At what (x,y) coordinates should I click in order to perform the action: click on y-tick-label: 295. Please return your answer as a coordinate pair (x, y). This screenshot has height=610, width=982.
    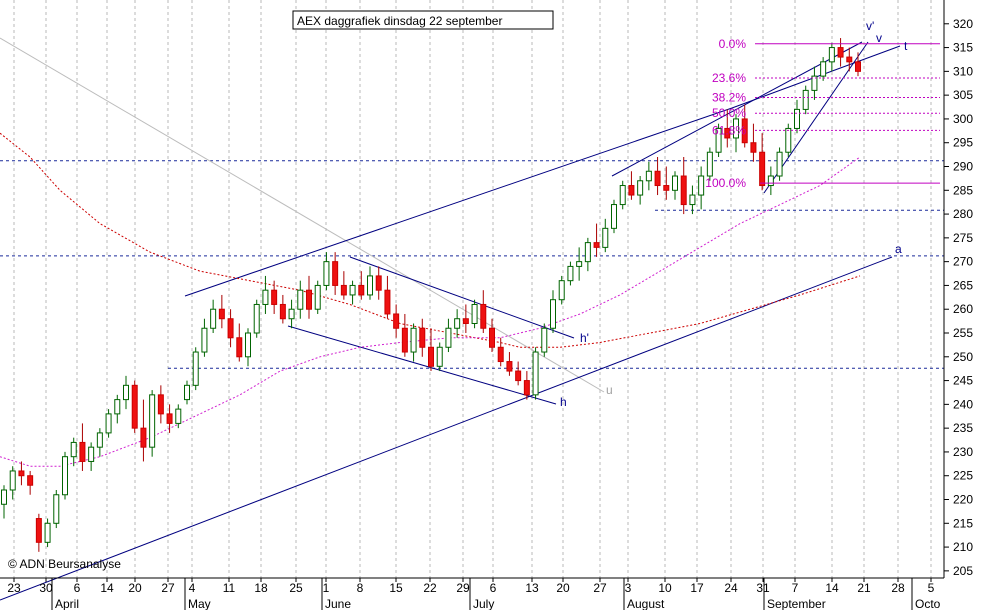
    Looking at the image, I should click on (963, 143).